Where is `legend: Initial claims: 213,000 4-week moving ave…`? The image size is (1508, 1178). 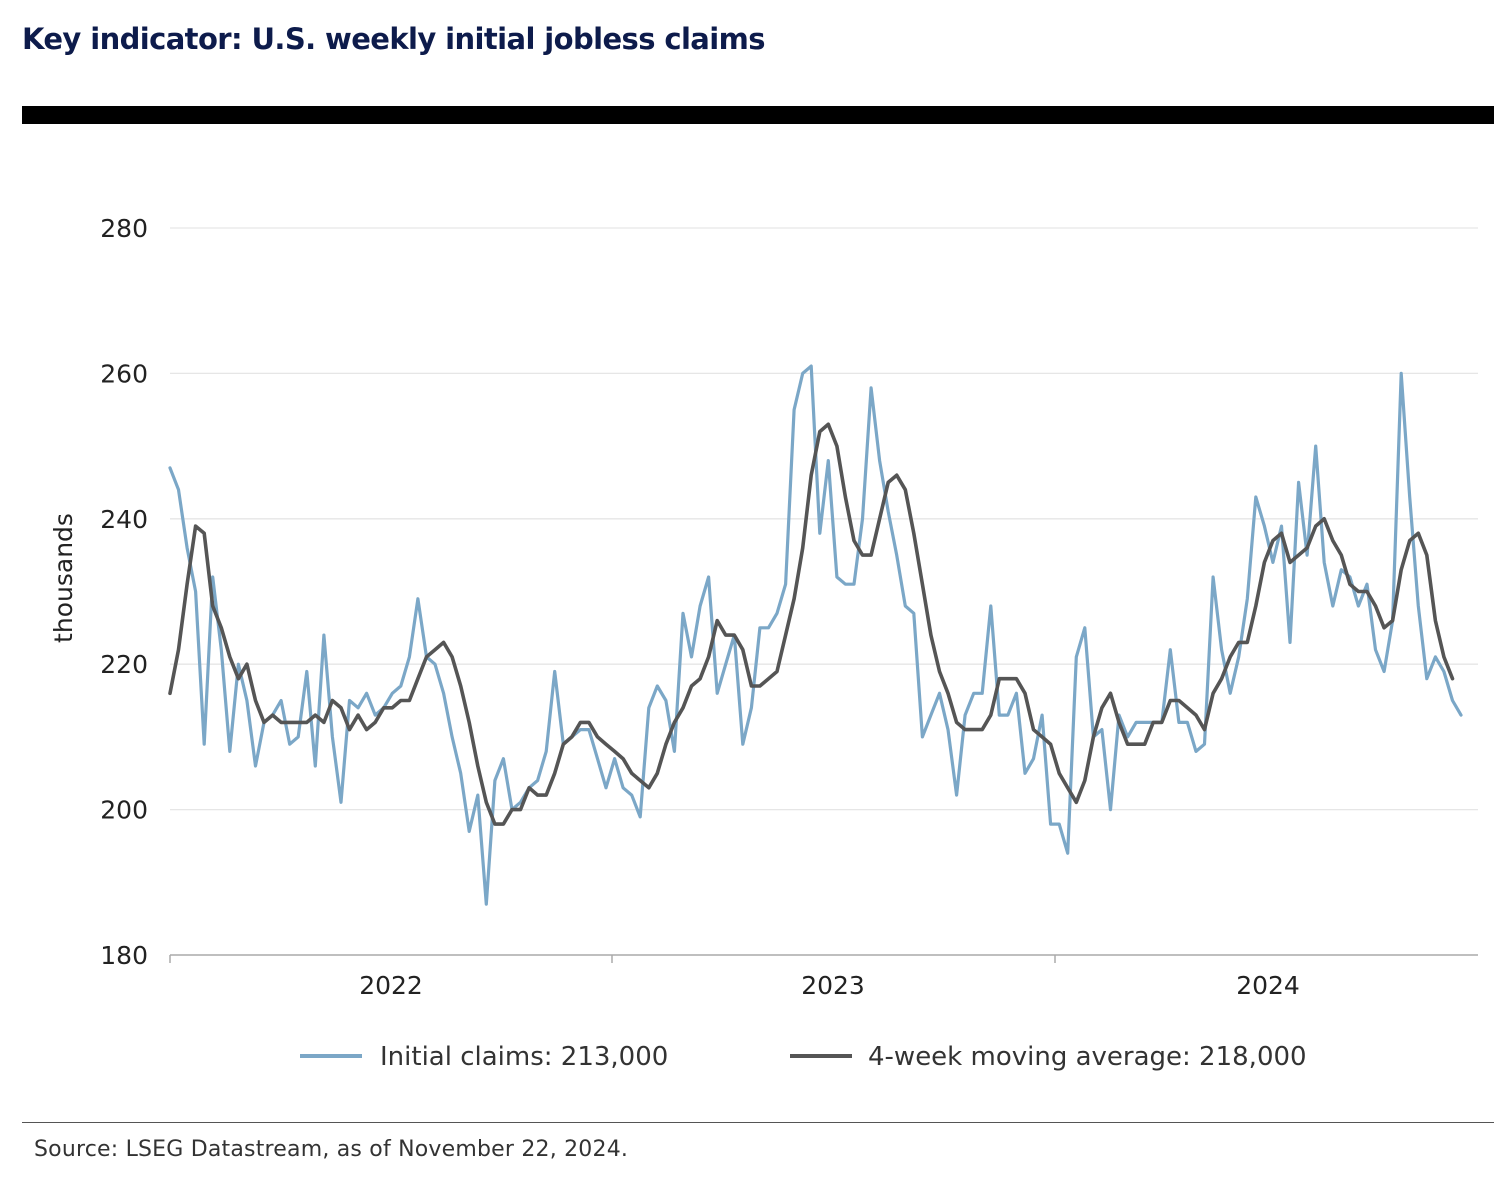 legend: Initial claims: 213,000 4-week moving ave… is located at coordinates (803, 1057).